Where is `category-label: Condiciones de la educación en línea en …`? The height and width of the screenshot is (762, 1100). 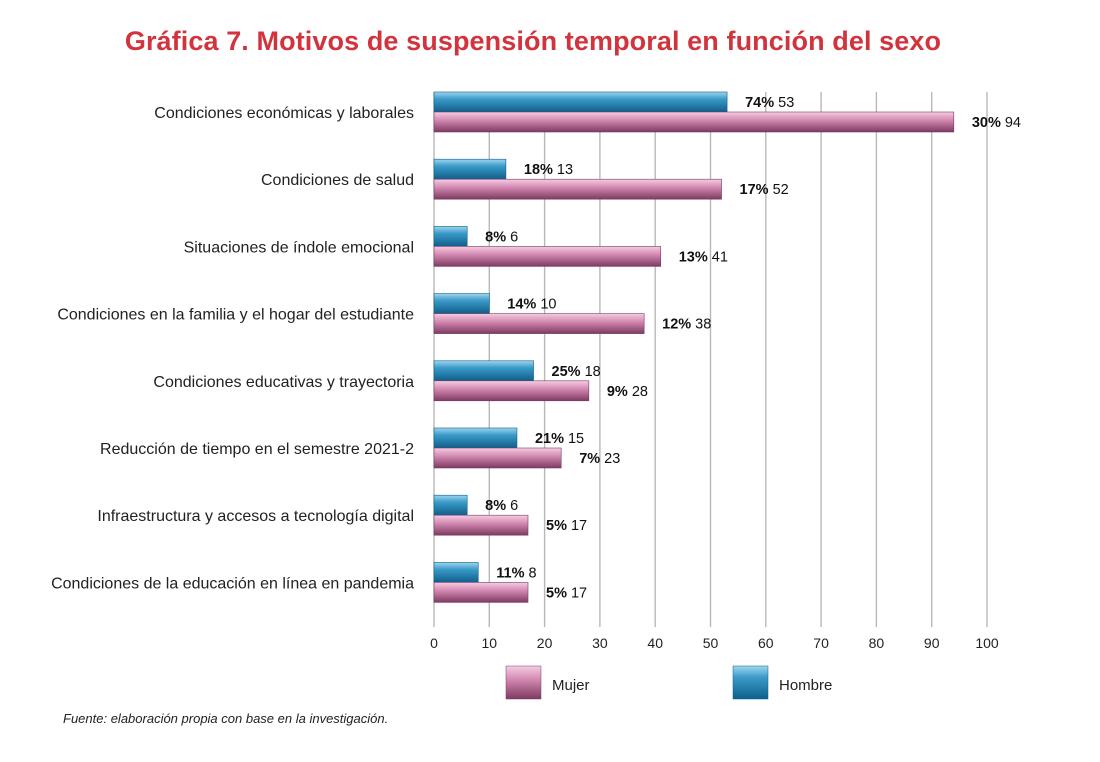 category-label: Condiciones de la educación en línea en … is located at coordinates (232, 583).